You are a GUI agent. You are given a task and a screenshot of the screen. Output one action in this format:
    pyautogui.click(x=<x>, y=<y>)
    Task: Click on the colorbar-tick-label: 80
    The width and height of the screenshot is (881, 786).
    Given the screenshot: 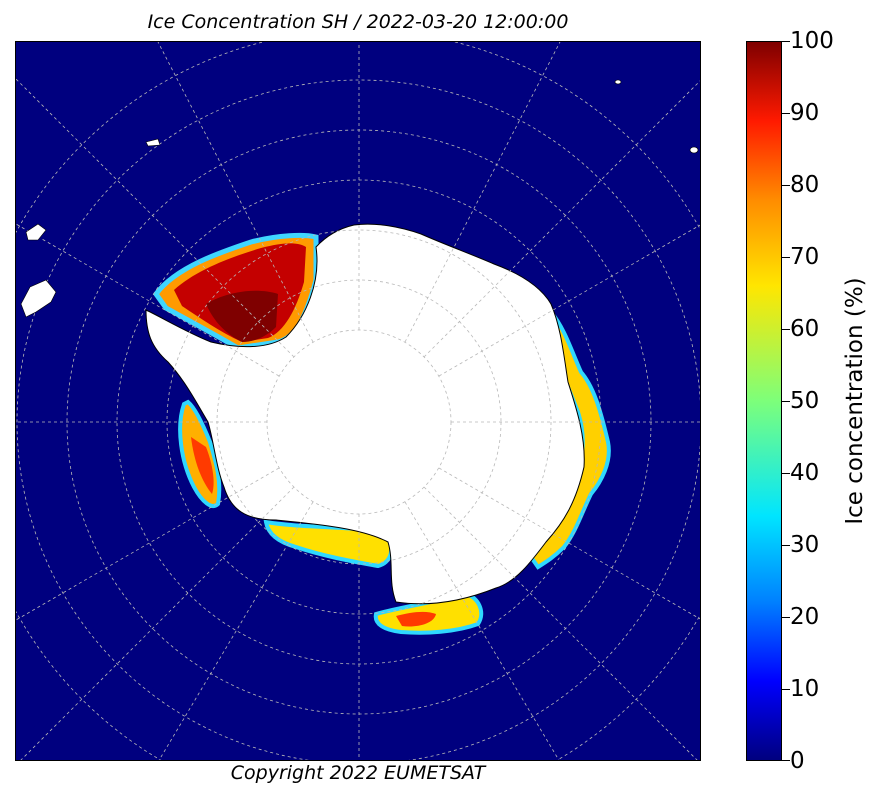 What is the action you would take?
    pyautogui.click(x=805, y=185)
    